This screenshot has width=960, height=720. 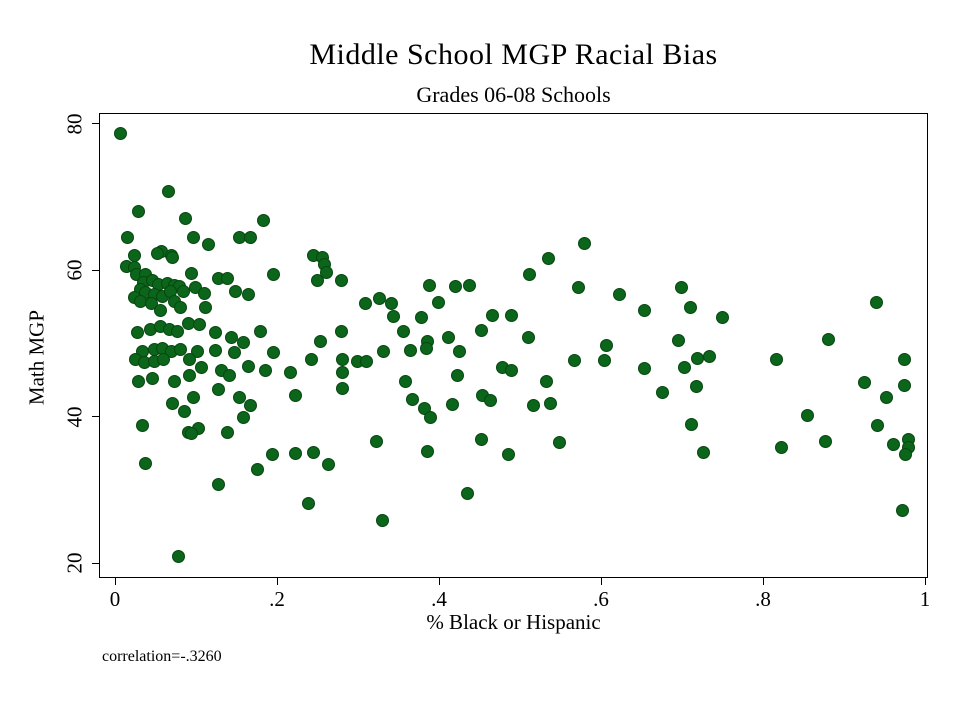 I want to click on y-tick-label: 60, so click(x=74, y=270).